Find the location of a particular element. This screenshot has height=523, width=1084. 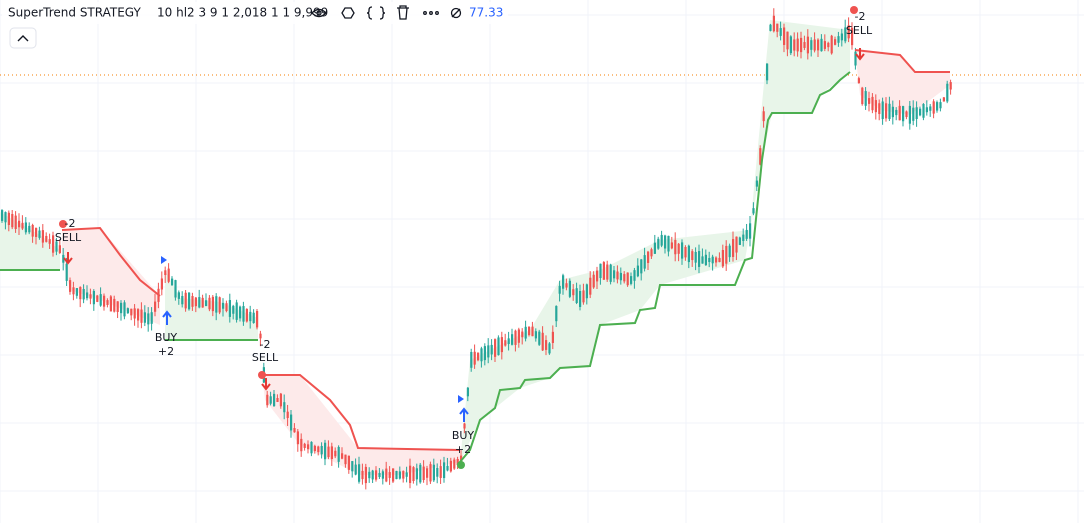

eye-icon is located at coordinates (319, 13).